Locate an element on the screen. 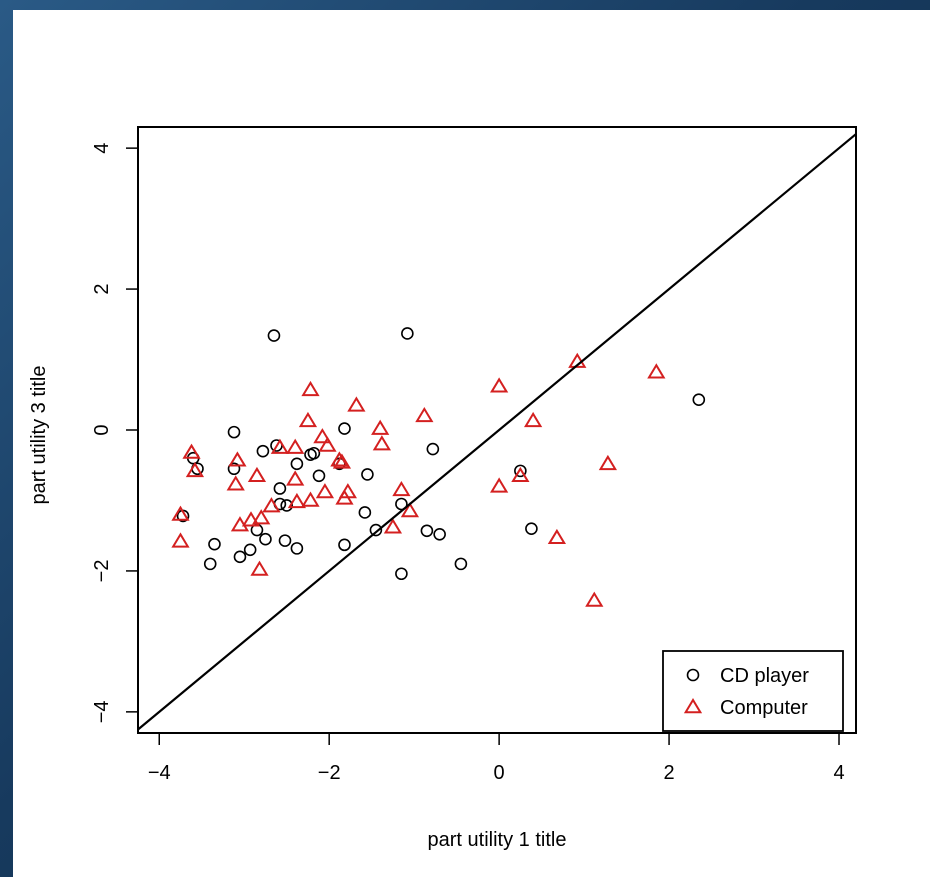  legend-triangle-icon is located at coordinates (693, 706).